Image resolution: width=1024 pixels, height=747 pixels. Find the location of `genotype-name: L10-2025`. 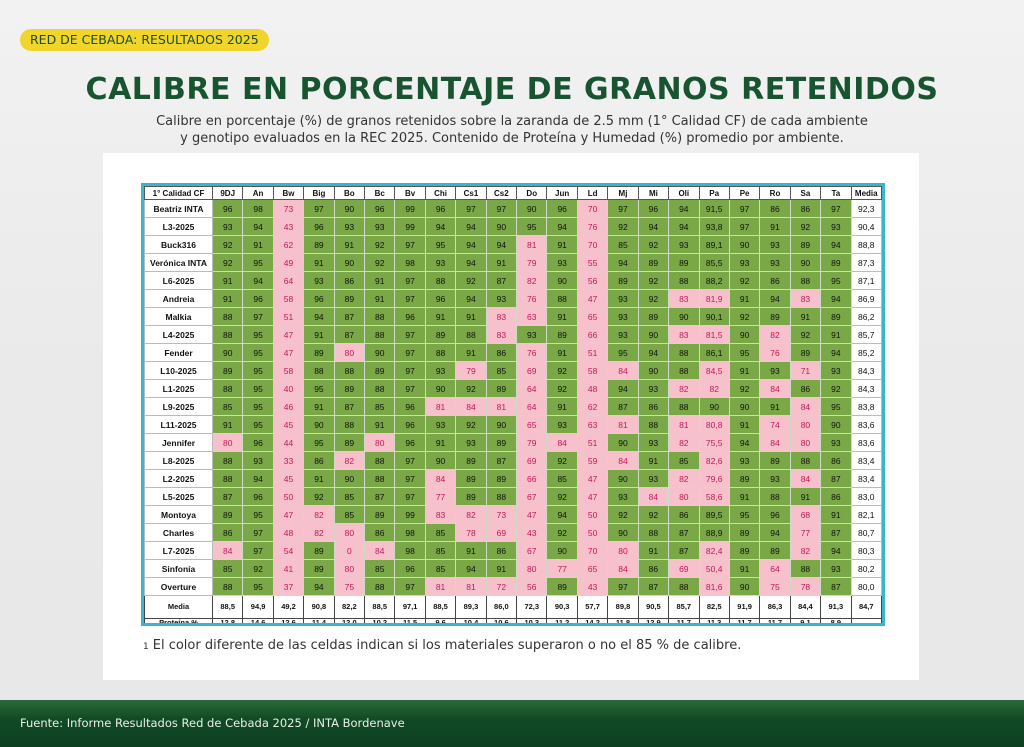

genotype-name: L10-2025 is located at coordinates (178, 370).